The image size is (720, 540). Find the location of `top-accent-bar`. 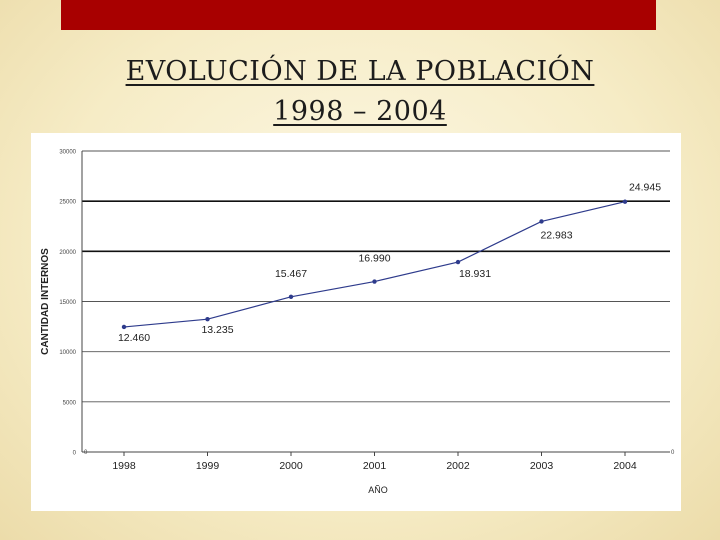

top-accent-bar is located at coordinates (358, 15).